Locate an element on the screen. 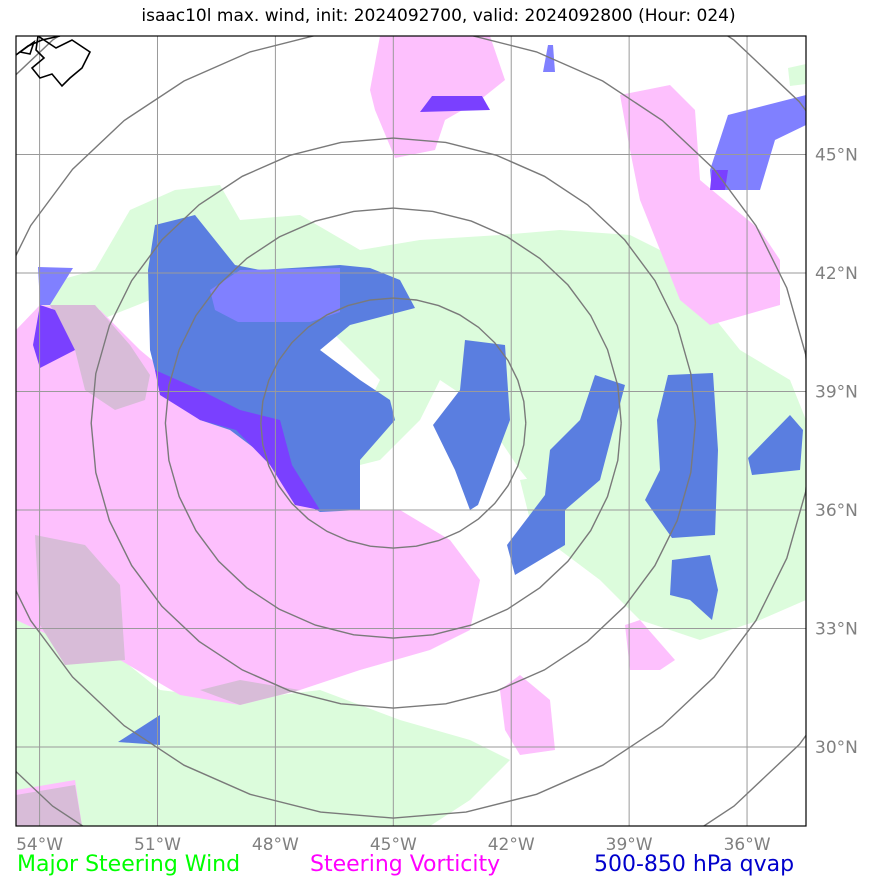 This screenshot has height=891, width=877. lon-tick-label: 48°W is located at coordinates (275, 845).